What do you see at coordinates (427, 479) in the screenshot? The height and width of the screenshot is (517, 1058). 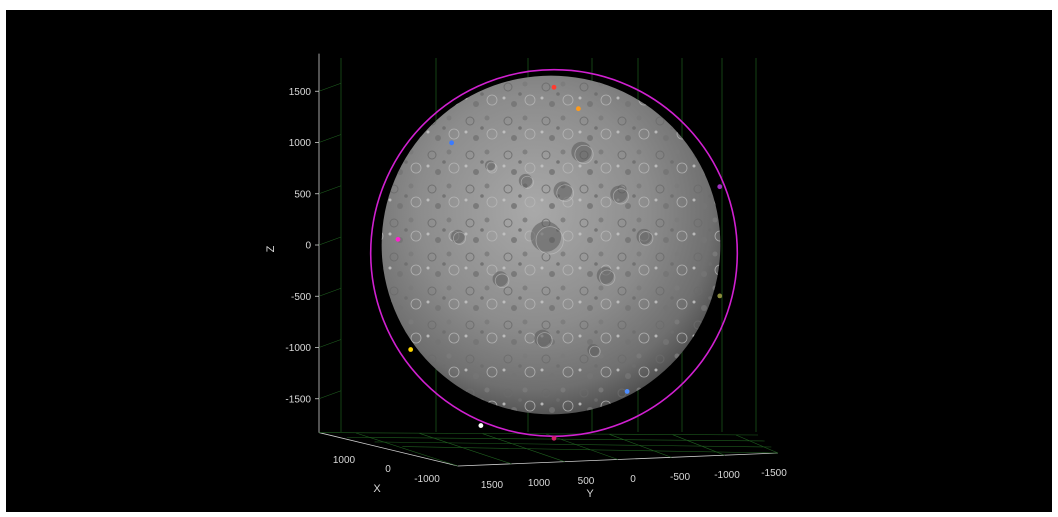 I see `x-tick-label: -1000` at bounding box center [427, 479].